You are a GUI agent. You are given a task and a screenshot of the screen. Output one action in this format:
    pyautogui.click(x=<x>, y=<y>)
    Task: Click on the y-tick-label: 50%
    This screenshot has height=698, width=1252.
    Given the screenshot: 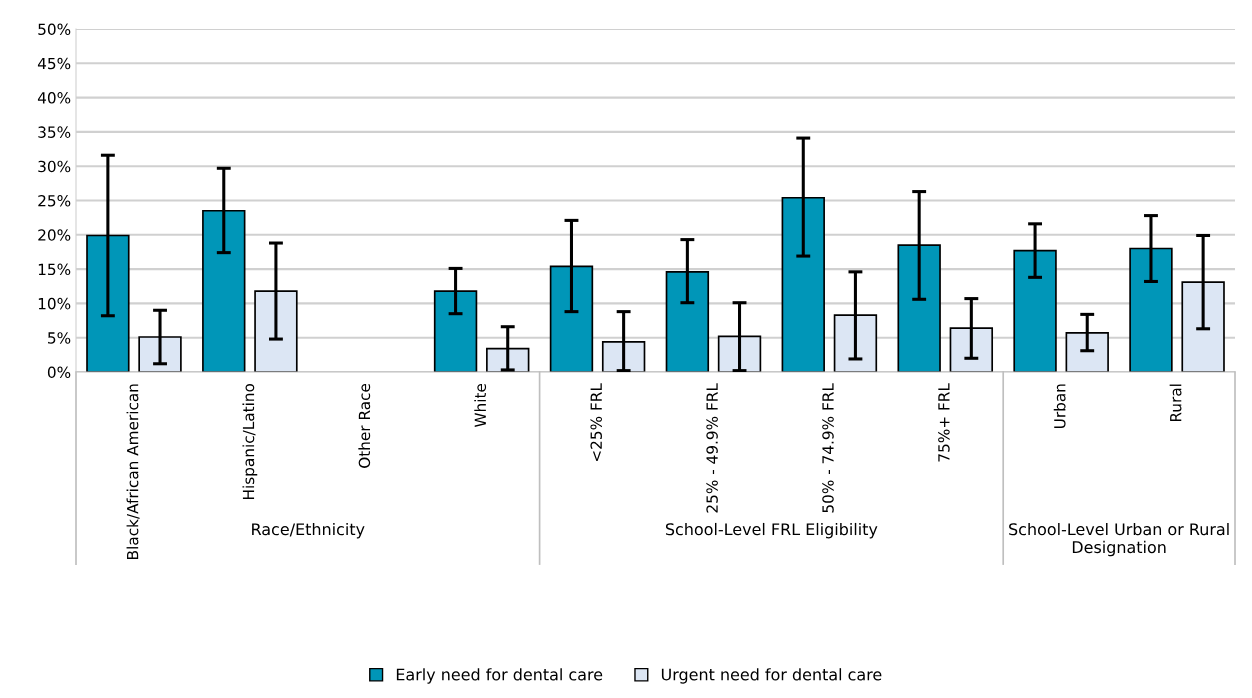 What is the action you would take?
    pyautogui.click(x=54, y=29)
    